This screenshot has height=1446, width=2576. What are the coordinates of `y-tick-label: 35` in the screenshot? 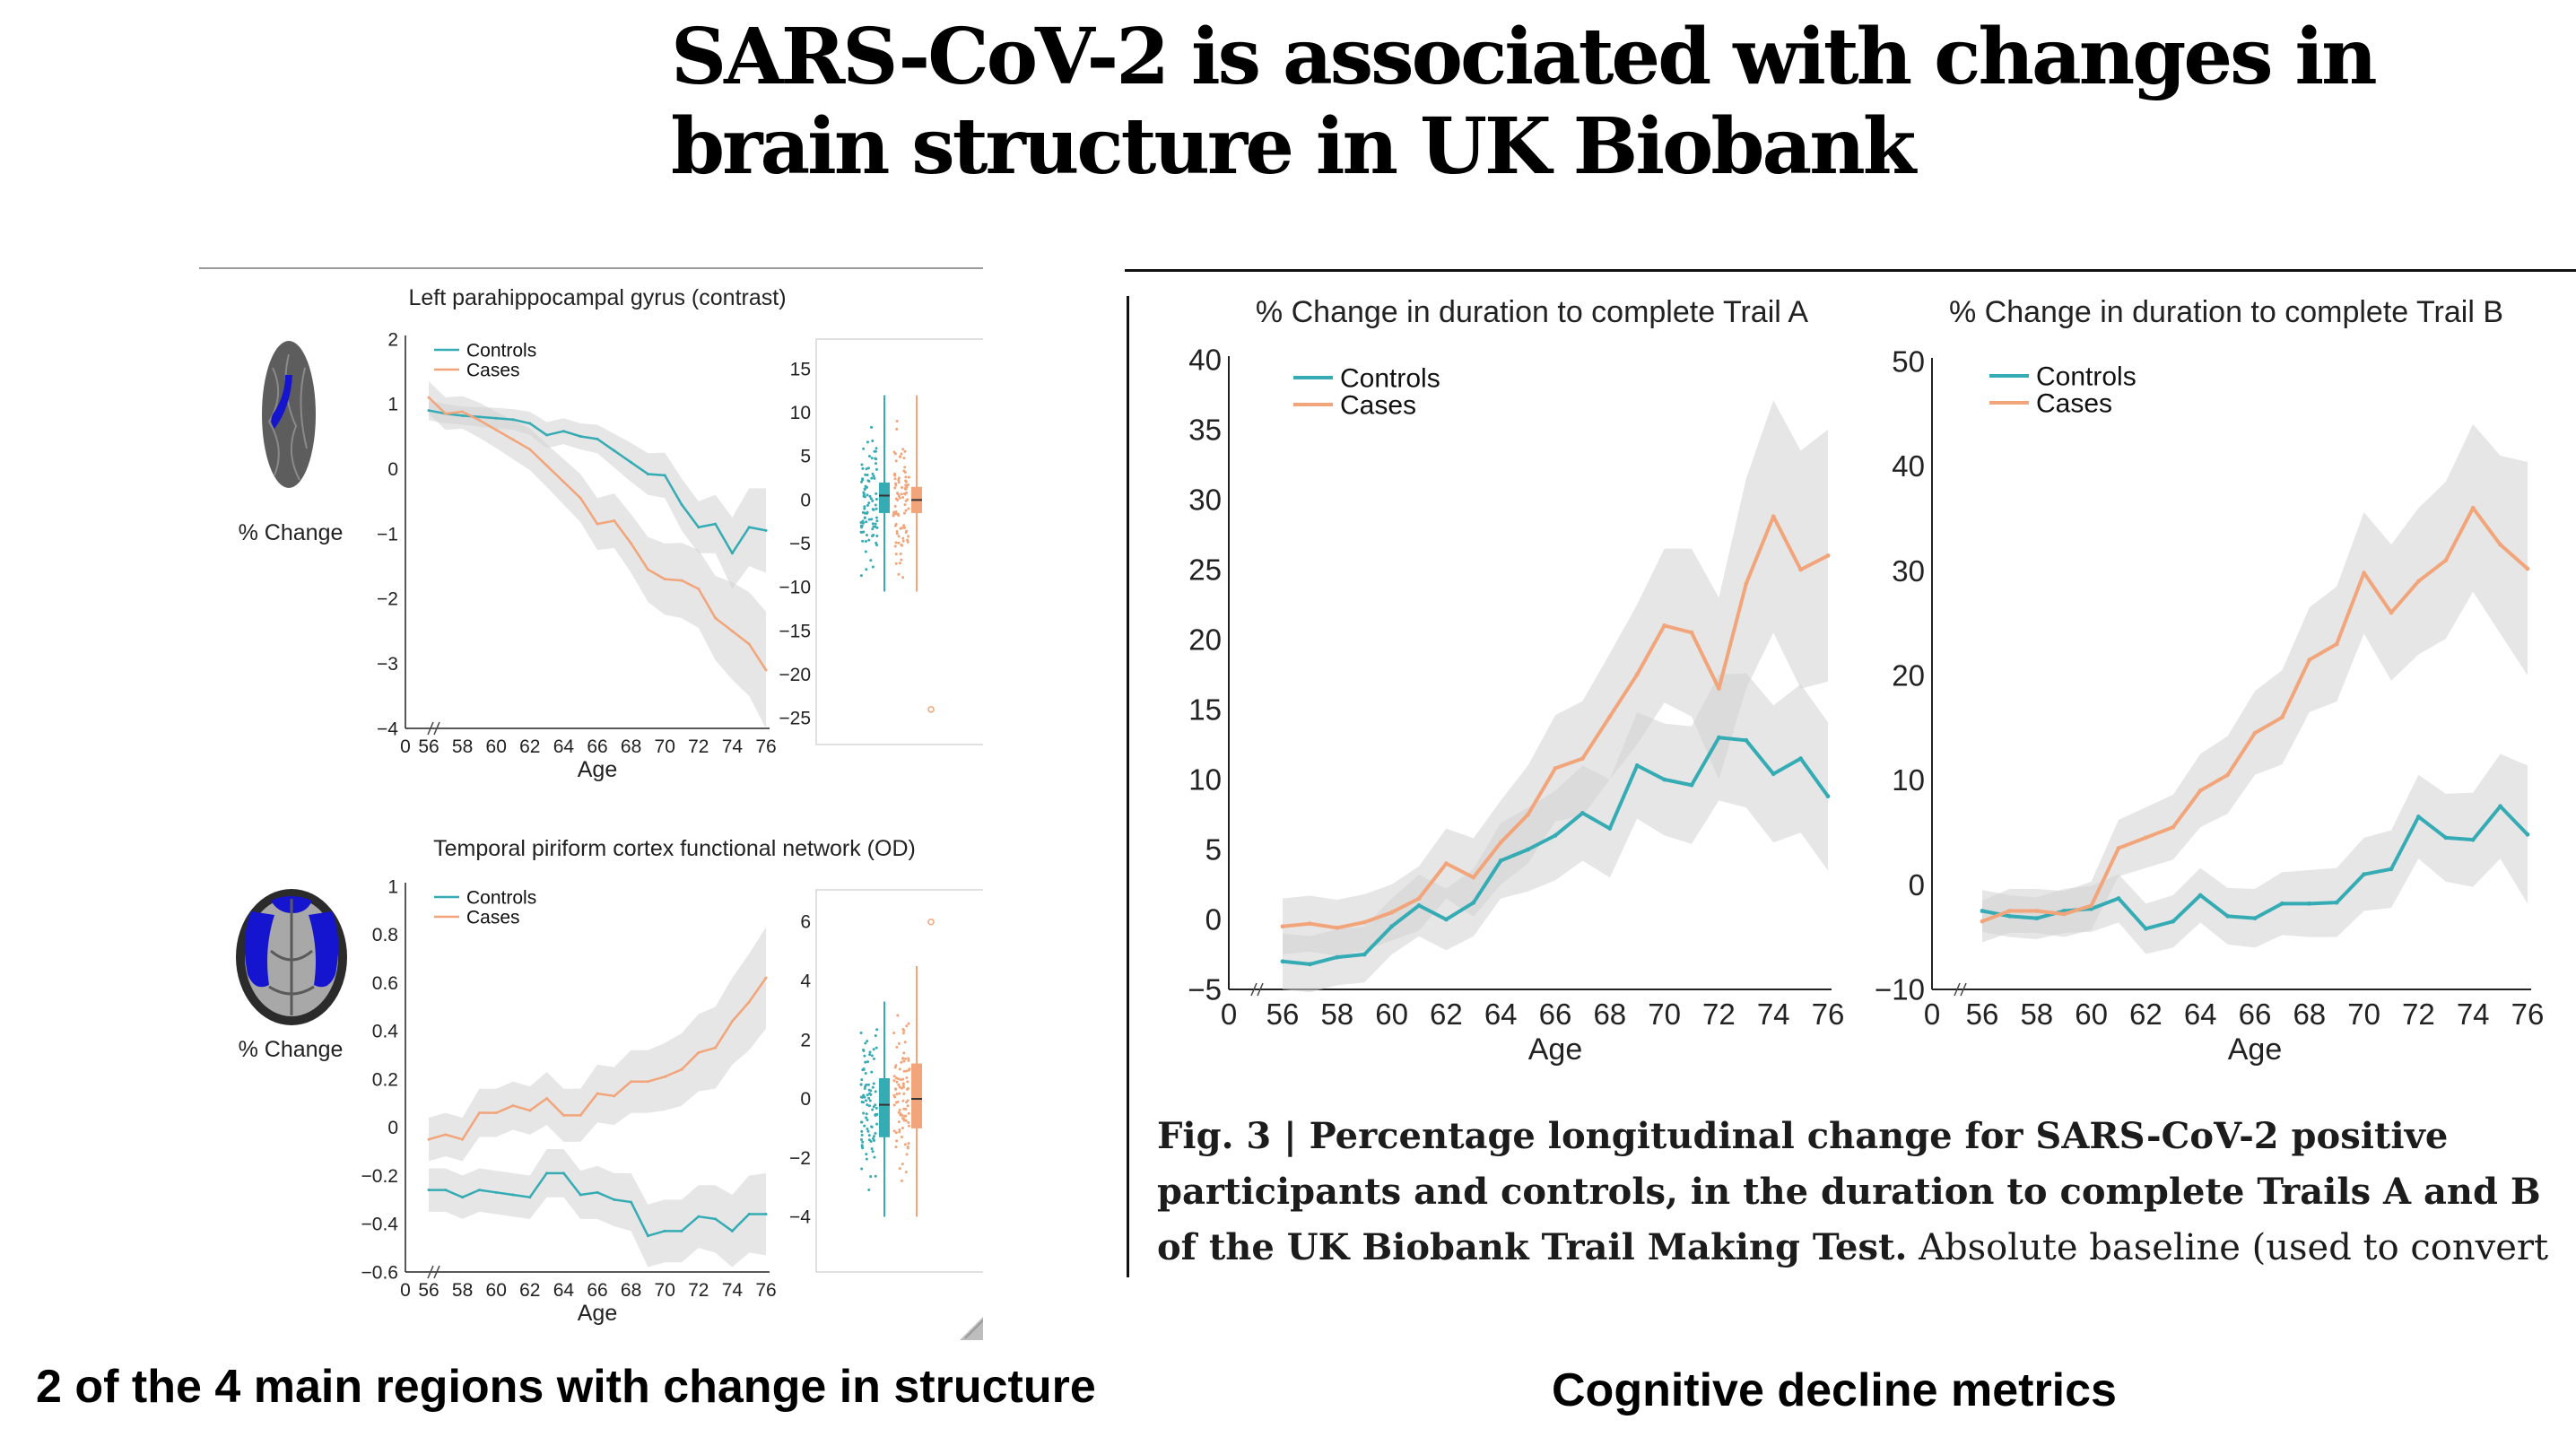 It's located at (1205, 430).